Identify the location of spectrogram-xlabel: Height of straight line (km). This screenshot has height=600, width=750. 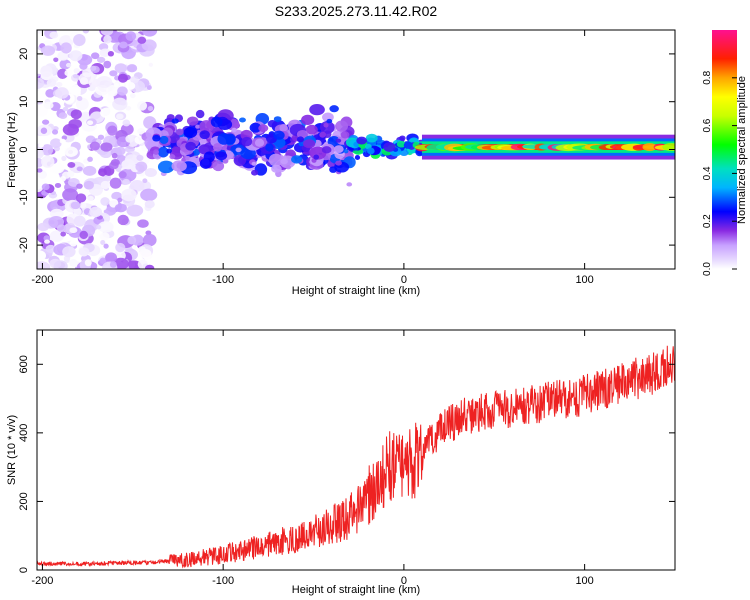
(356, 291).